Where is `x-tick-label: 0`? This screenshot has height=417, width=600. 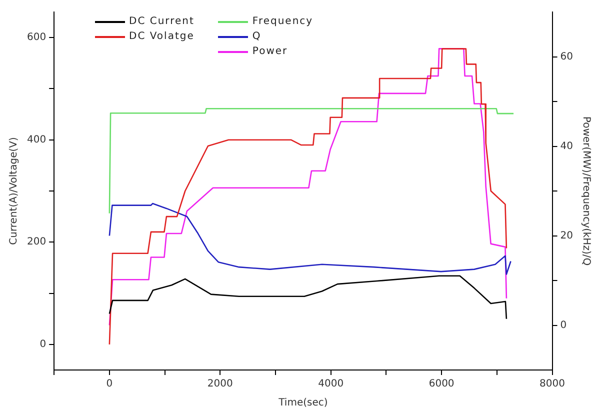 x-tick-label: 0 is located at coordinates (109, 384).